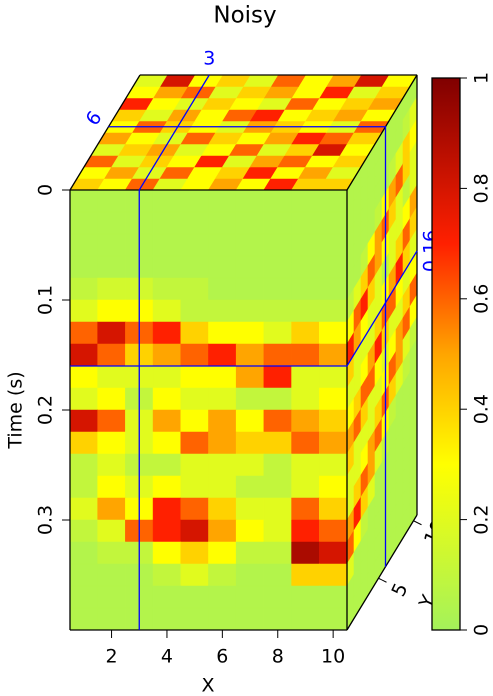 Image resolution: width=493 pixels, height=696 pixels. Describe the element at coordinates (446, 354) in the screenshot. I see `colorbar` at that location.